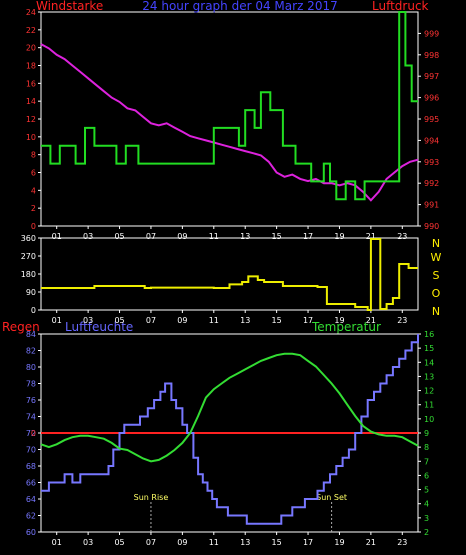  Describe the element at coordinates (31, 30) in the screenshot. I see `wind-tick-label: 22` at that location.